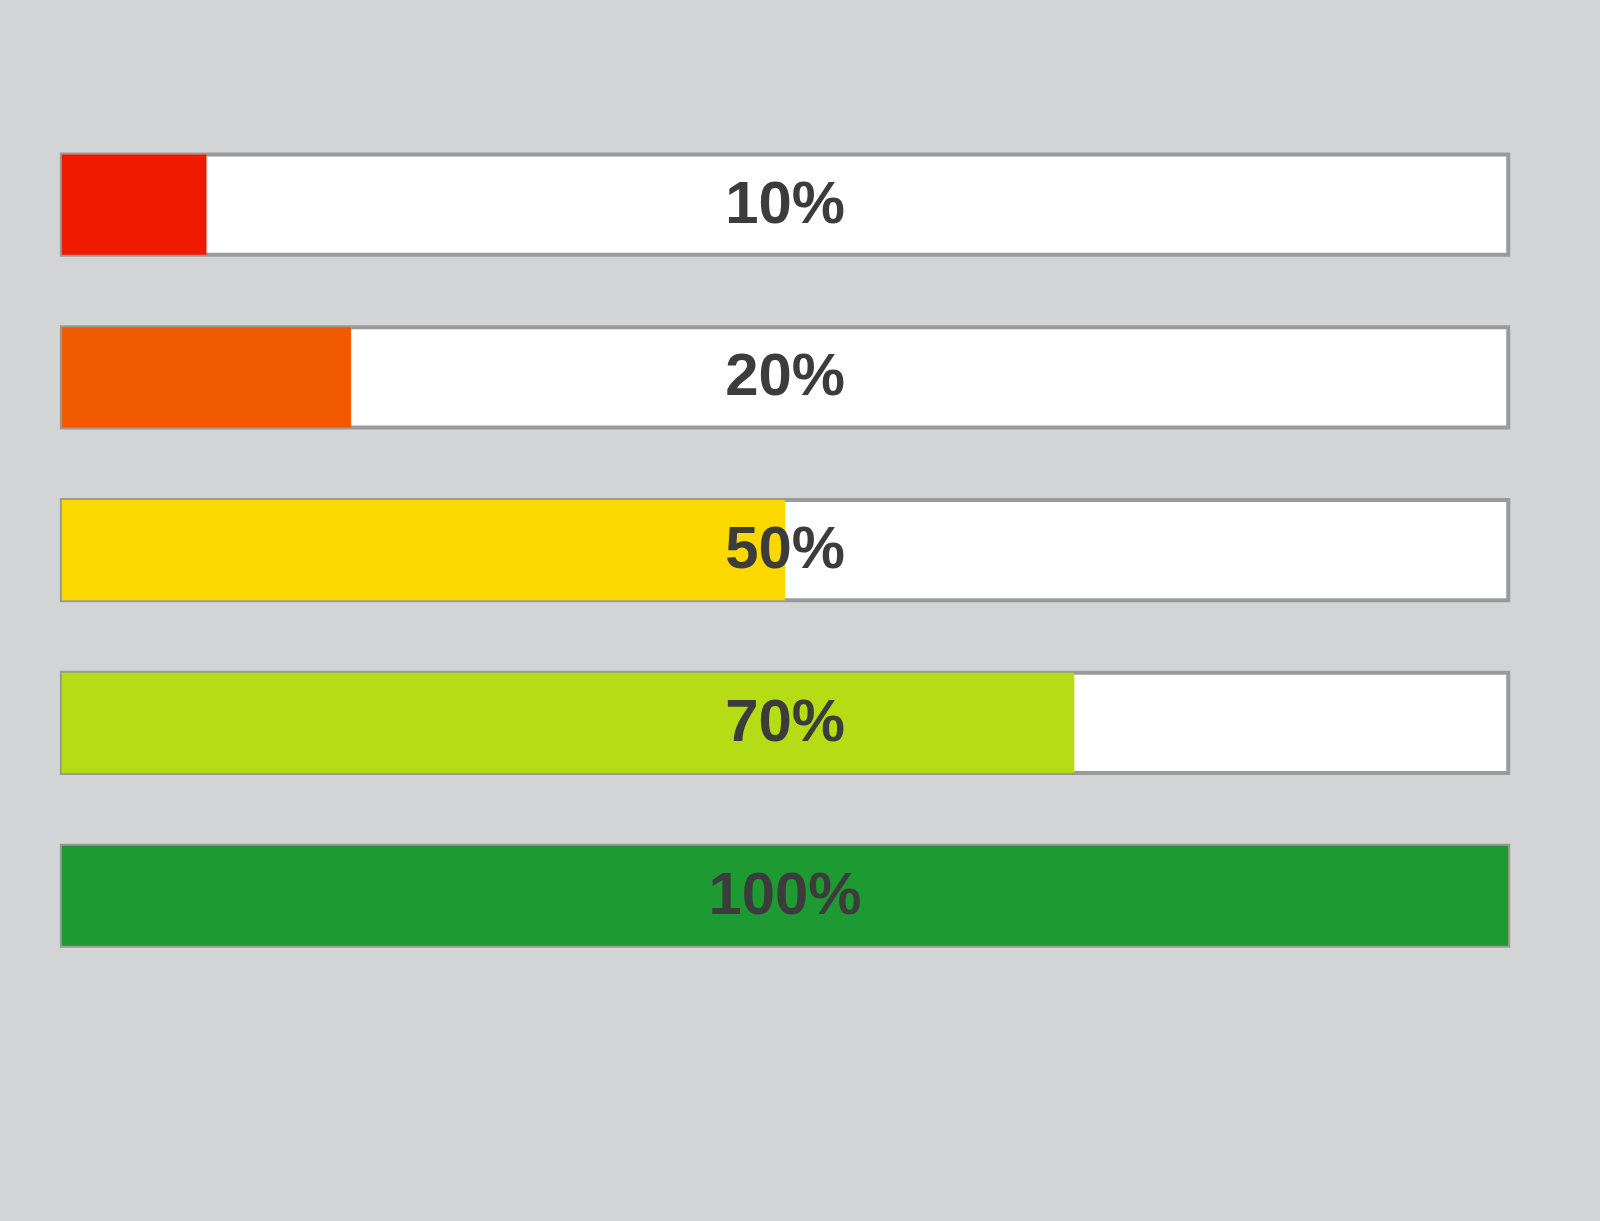 The height and width of the screenshot is (1221, 1600). I want to click on data-label: 10%, so click(785, 202).